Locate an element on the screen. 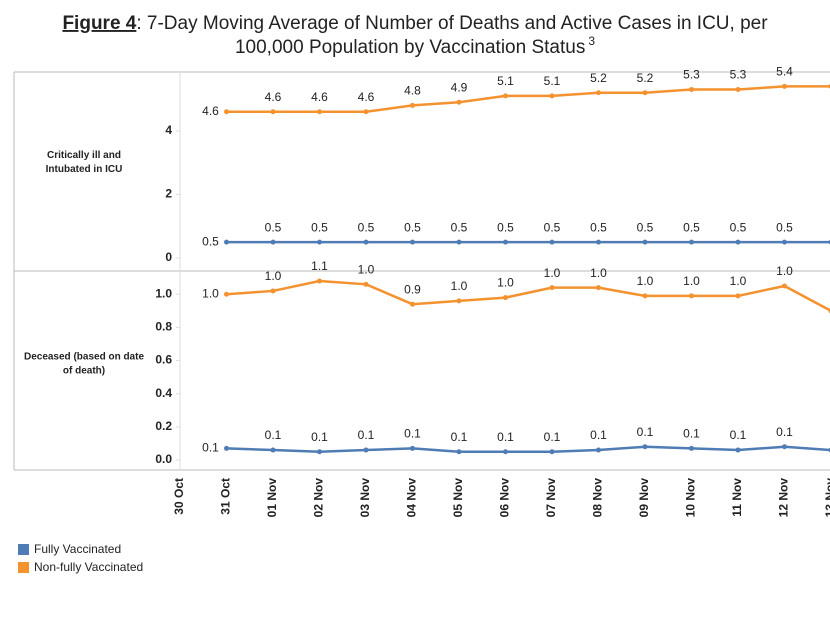  x-tick-label: 01 Nov is located at coordinates (272, 498).